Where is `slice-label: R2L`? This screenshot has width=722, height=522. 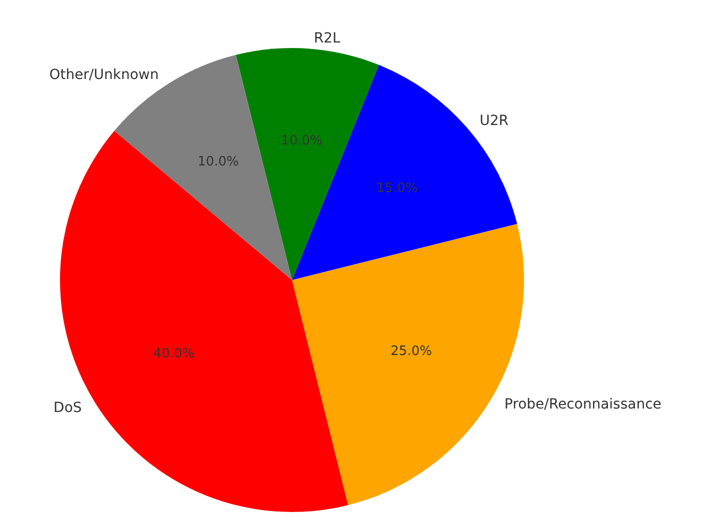 slice-label: R2L is located at coordinates (327, 38).